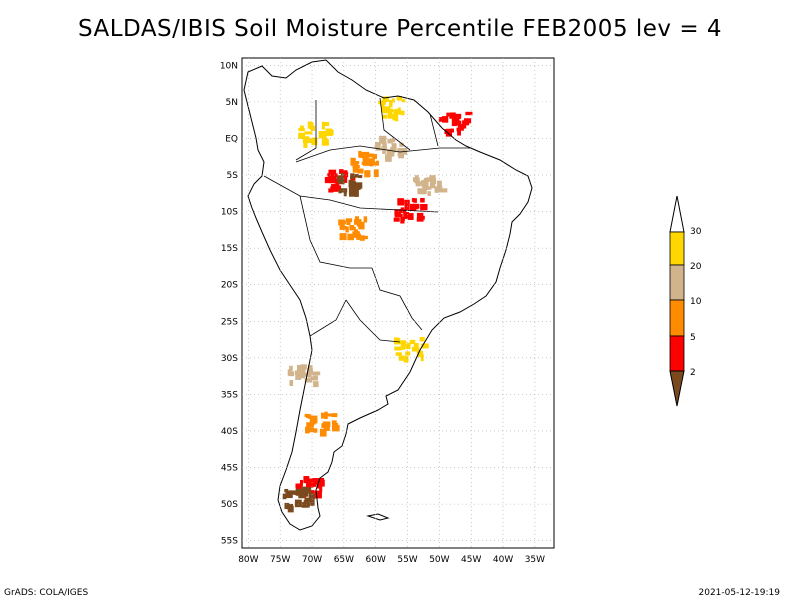  I want to click on country-borders, so click(366, 220).